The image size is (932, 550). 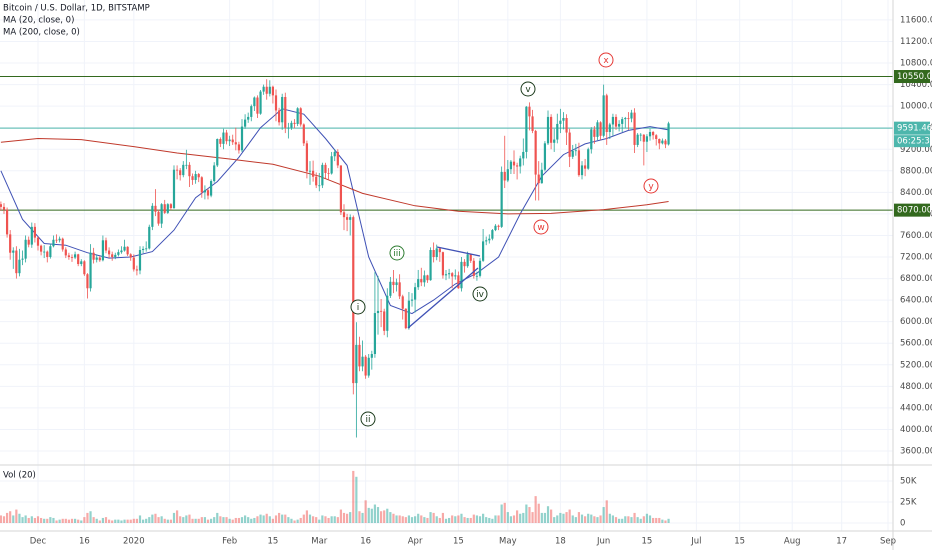 What do you see at coordinates (914, 77) in the screenshot?
I see `level-label: 10550.00` at bounding box center [914, 77].